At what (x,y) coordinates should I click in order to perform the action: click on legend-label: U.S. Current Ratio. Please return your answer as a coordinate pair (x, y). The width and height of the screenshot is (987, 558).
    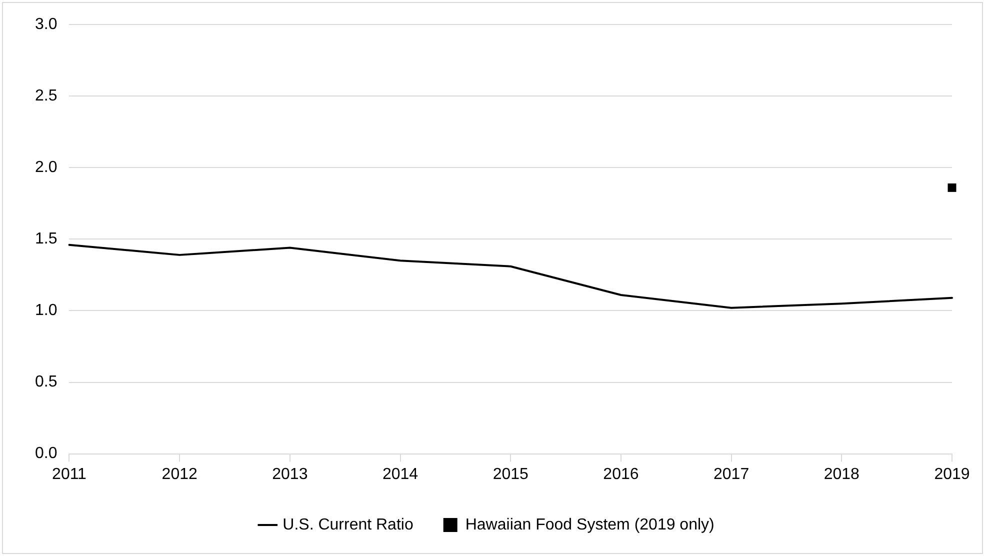
    Looking at the image, I should click on (348, 525).